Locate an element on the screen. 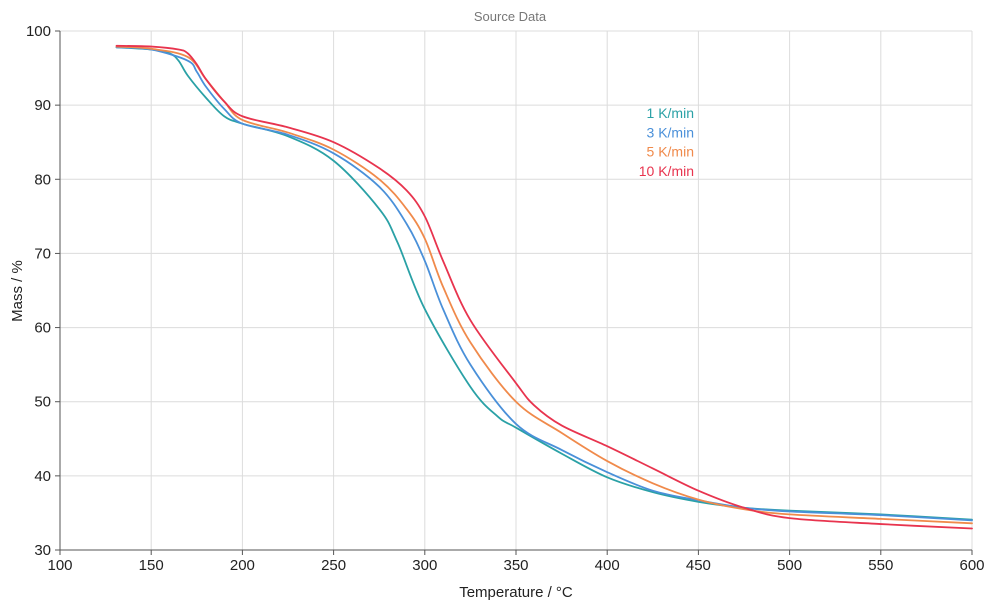 The width and height of the screenshot is (989, 604). x-tick-label: 500 is located at coordinates (789, 565).